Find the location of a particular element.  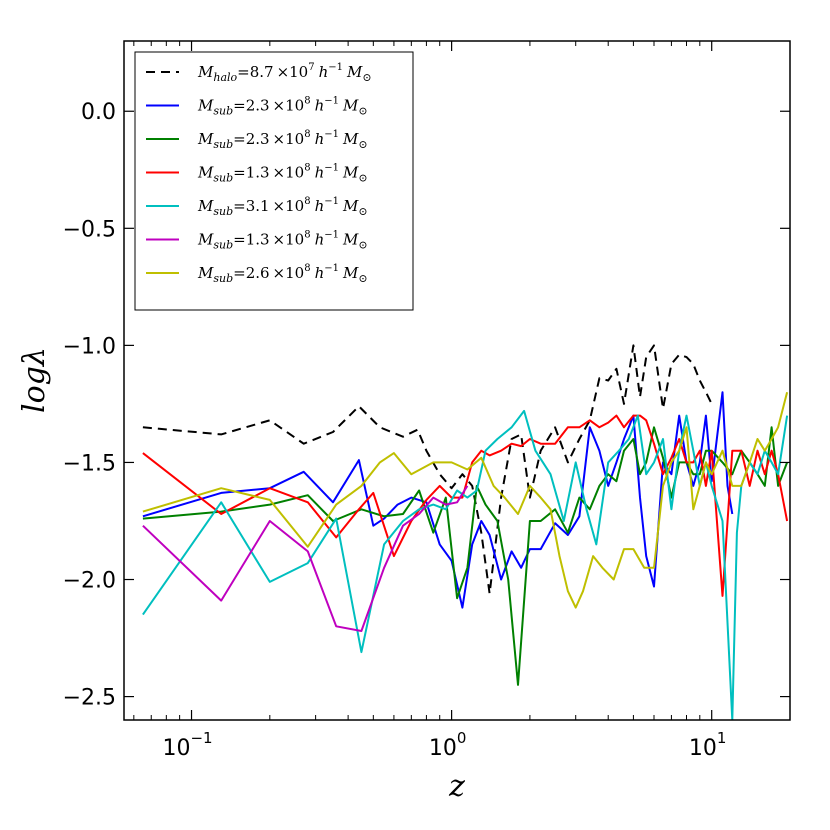

legend-entry-5: Msub=3.1 ×108 h−1 M⊙ is located at coordinates (282, 207).